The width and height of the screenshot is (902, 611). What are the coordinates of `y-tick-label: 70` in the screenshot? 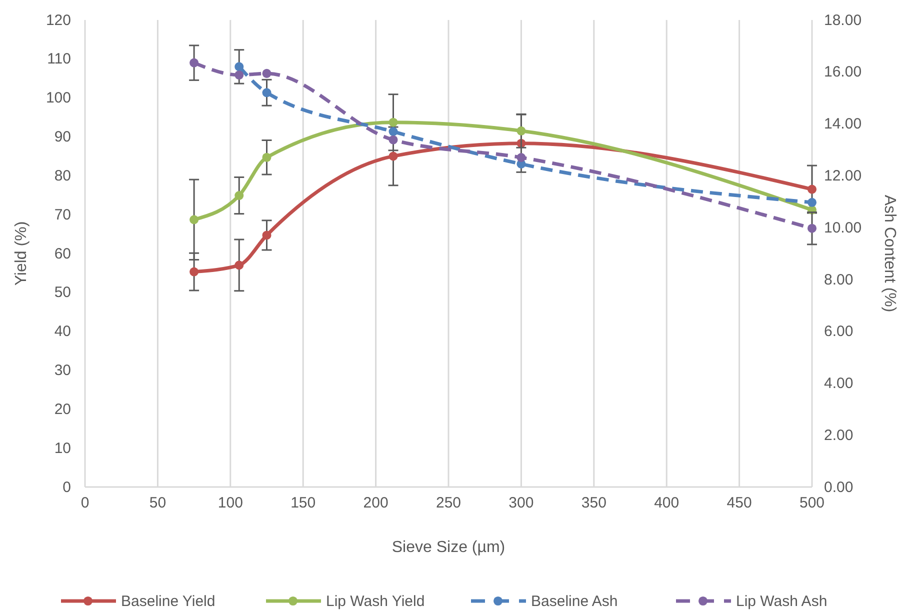 It's located at (62, 215).